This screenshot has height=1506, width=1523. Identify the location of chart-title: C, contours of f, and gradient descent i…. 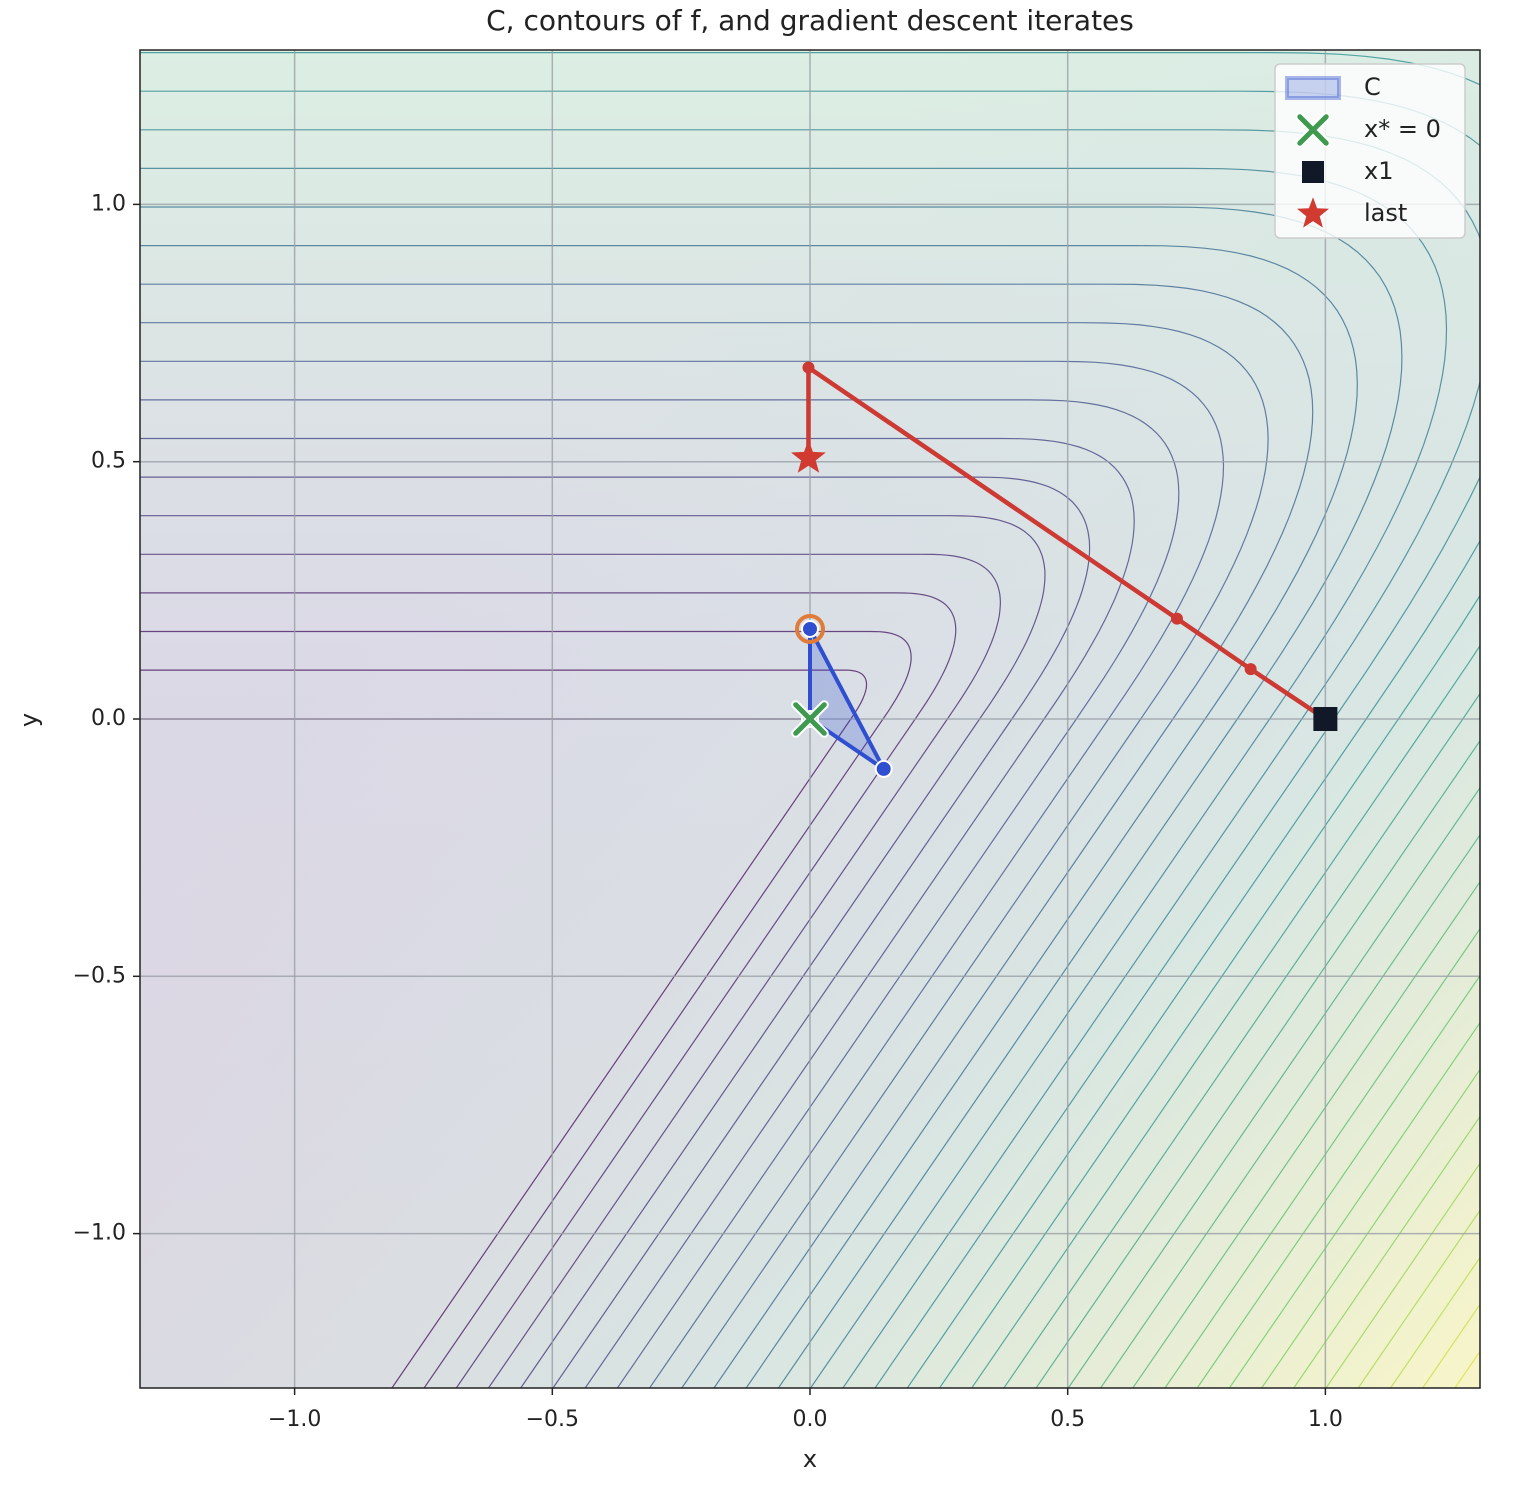
(810, 20).